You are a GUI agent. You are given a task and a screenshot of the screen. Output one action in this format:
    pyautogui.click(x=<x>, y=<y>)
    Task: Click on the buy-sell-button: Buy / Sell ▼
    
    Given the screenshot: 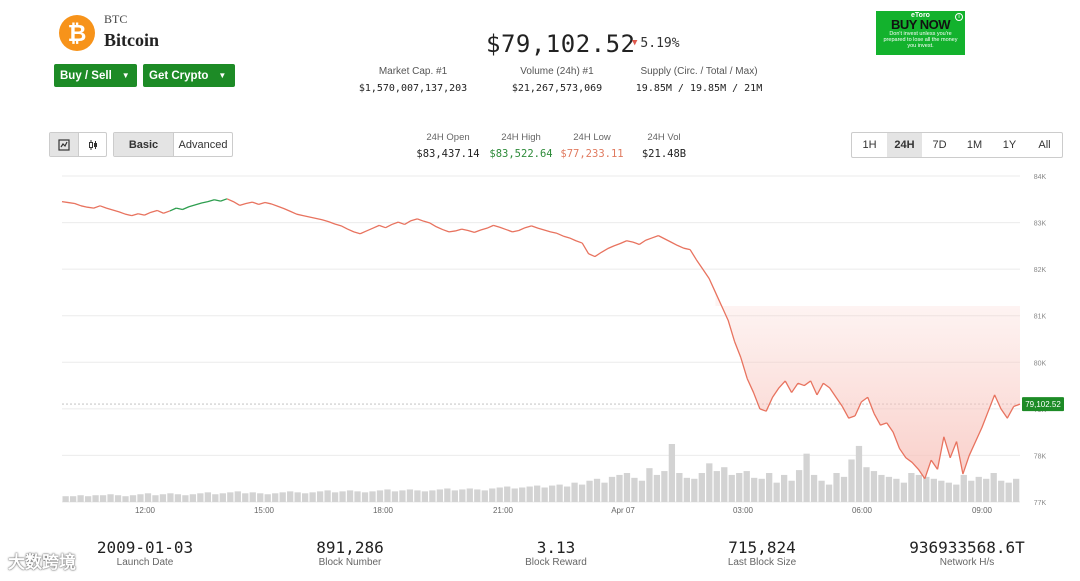 What is the action you would take?
    pyautogui.click(x=95, y=75)
    